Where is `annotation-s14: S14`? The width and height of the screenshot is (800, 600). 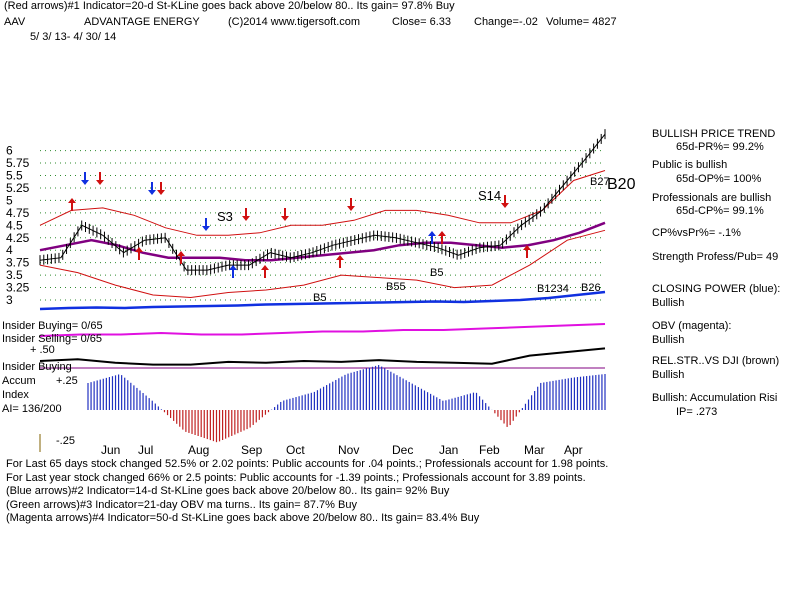 annotation-s14: S14 is located at coordinates (490, 195).